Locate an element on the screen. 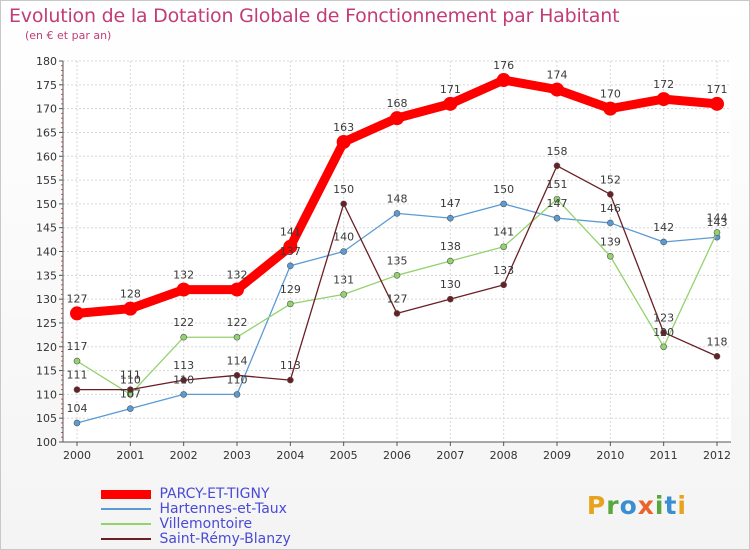 The image size is (750, 550). y-tick-label: 125 is located at coordinates (46, 323).